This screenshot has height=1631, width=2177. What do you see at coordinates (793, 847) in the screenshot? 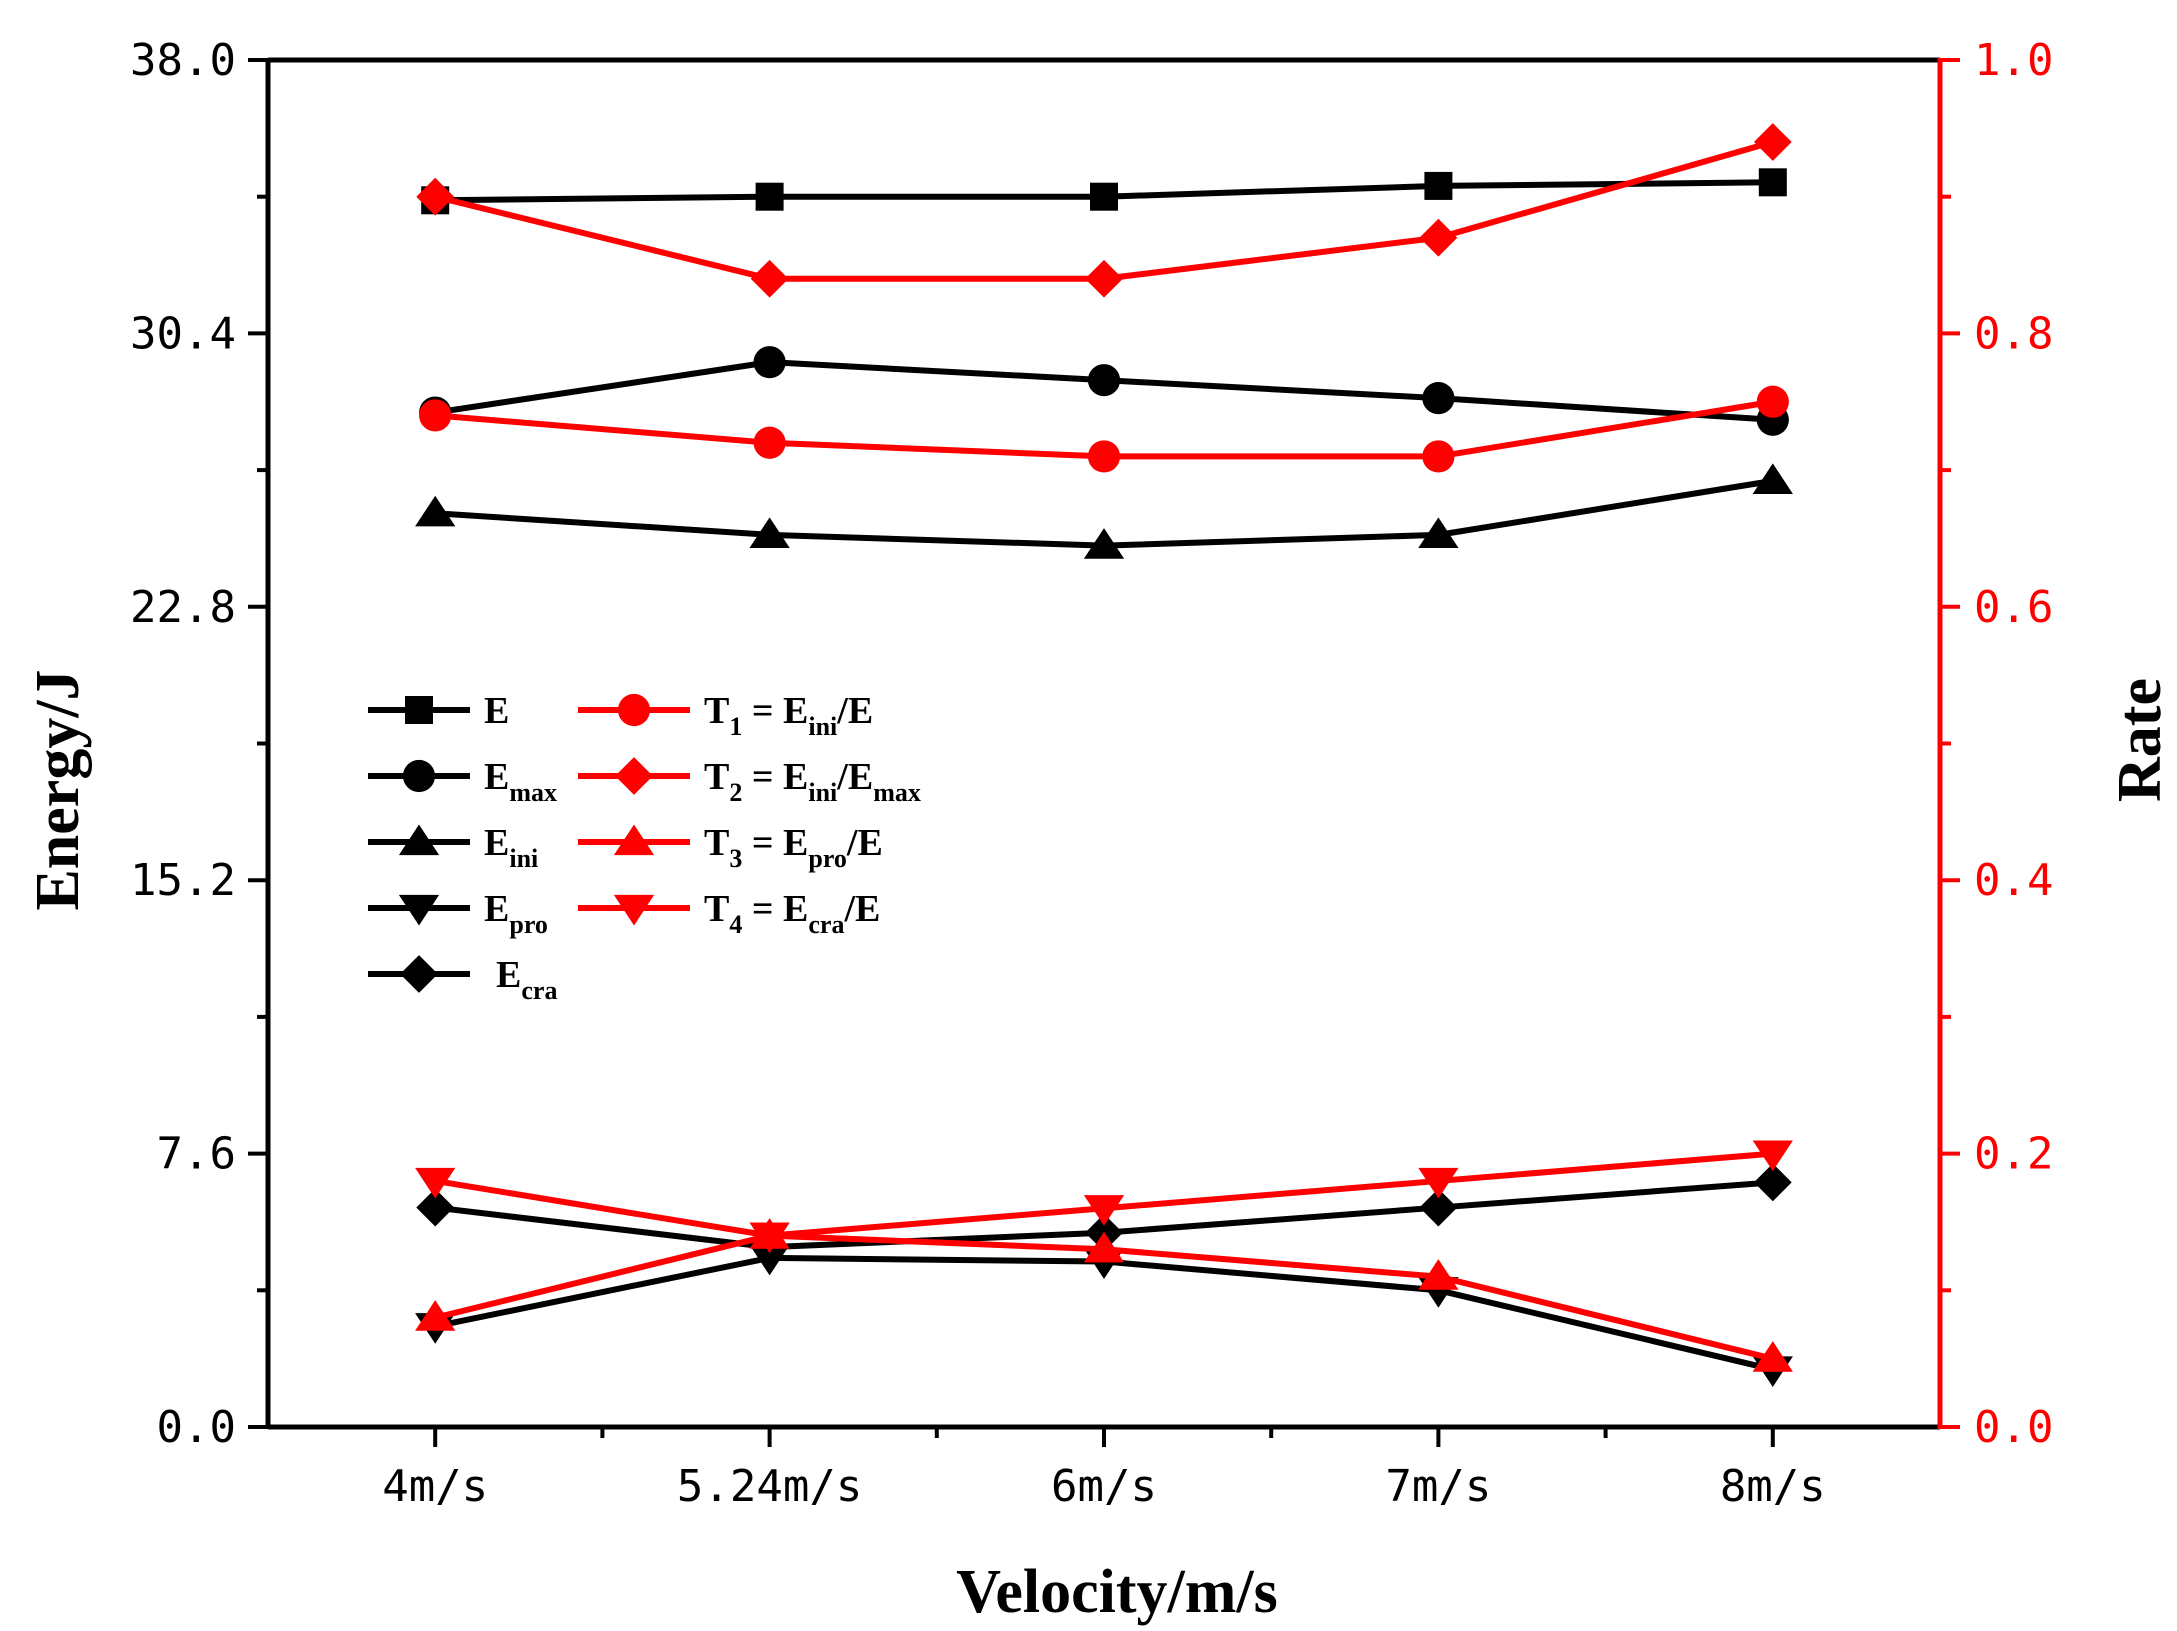
I see `legend-label: T3 = Epro/E` at bounding box center [793, 847].